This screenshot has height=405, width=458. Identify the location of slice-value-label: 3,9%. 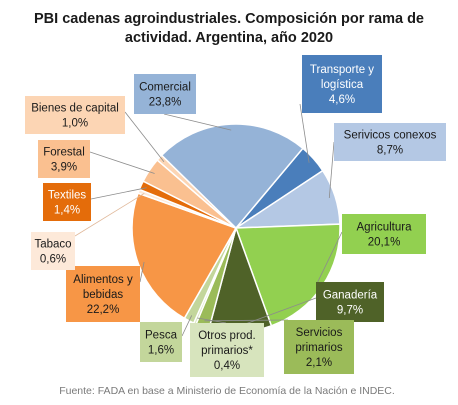
(64, 168).